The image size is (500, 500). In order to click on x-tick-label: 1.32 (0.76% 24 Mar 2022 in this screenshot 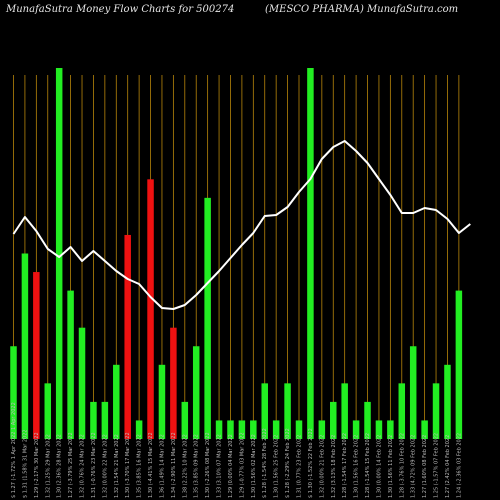, I will do `click(83, 466)`.